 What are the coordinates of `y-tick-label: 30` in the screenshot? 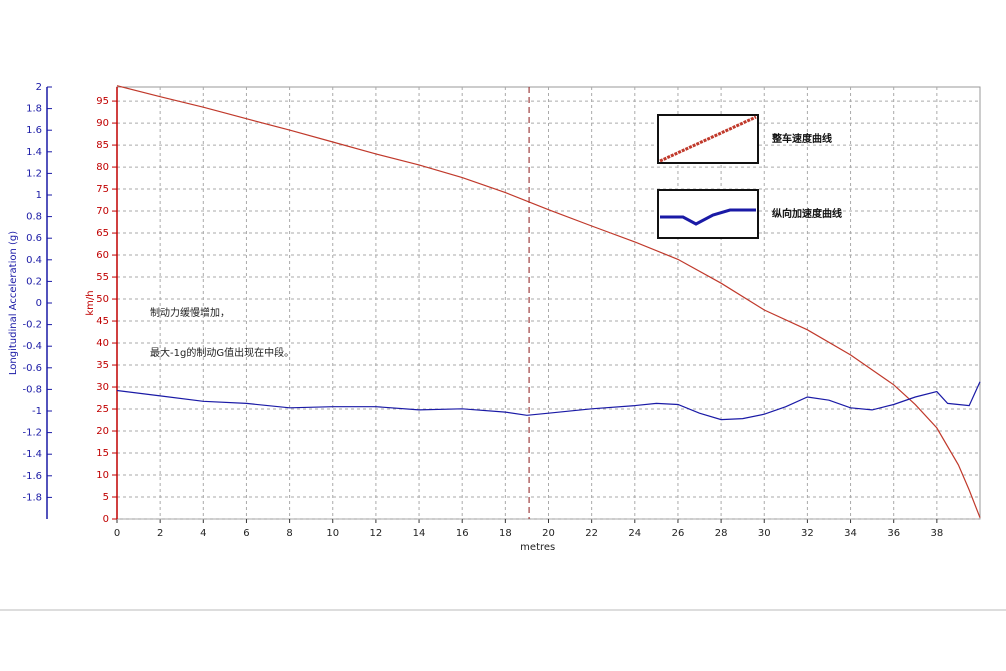 It's located at (102, 387).